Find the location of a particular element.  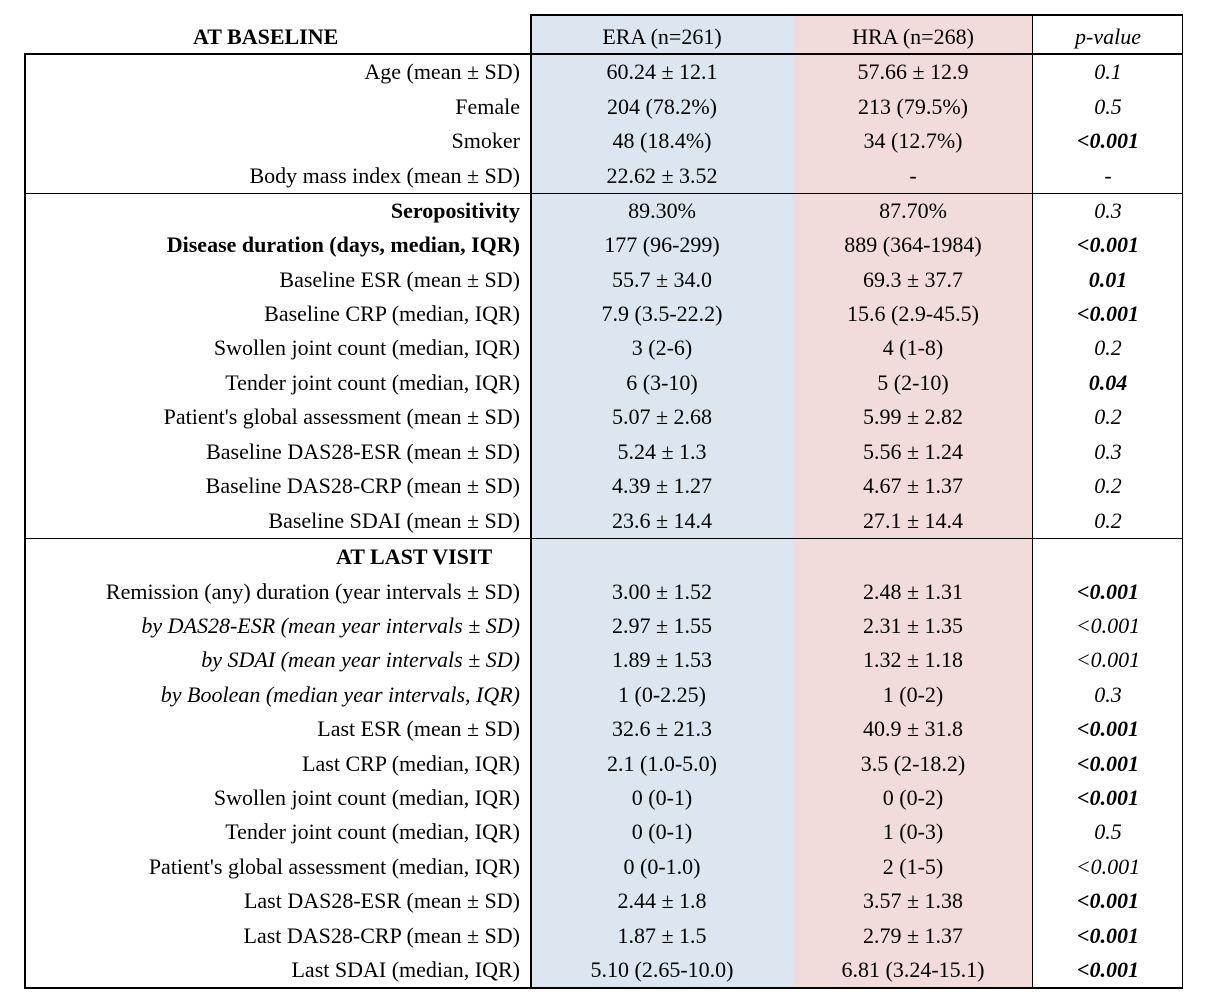

era-left-border is located at coordinates (531, 501).